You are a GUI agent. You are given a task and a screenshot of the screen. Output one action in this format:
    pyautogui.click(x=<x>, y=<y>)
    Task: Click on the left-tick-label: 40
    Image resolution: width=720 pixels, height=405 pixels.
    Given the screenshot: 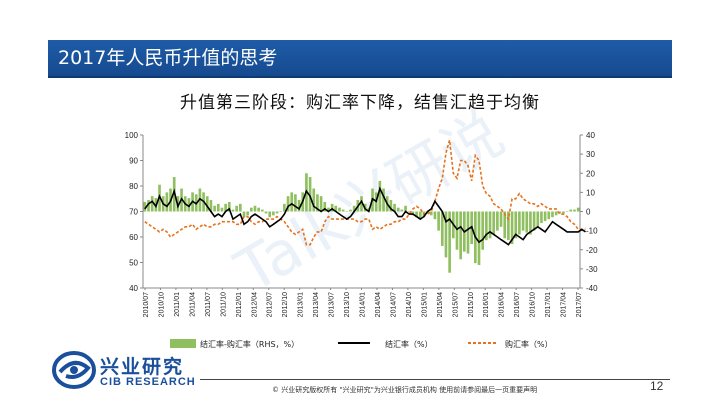 What is the action you would take?
    pyautogui.click(x=133, y=288)
    